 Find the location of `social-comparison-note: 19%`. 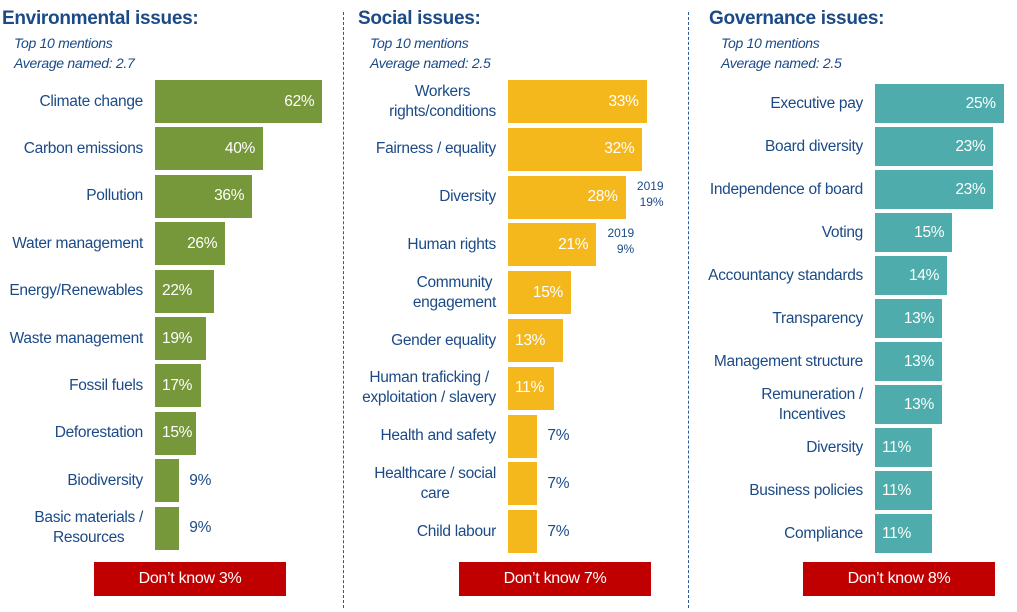

social-comparison-note: 19% is located at coordinates (651, 201).